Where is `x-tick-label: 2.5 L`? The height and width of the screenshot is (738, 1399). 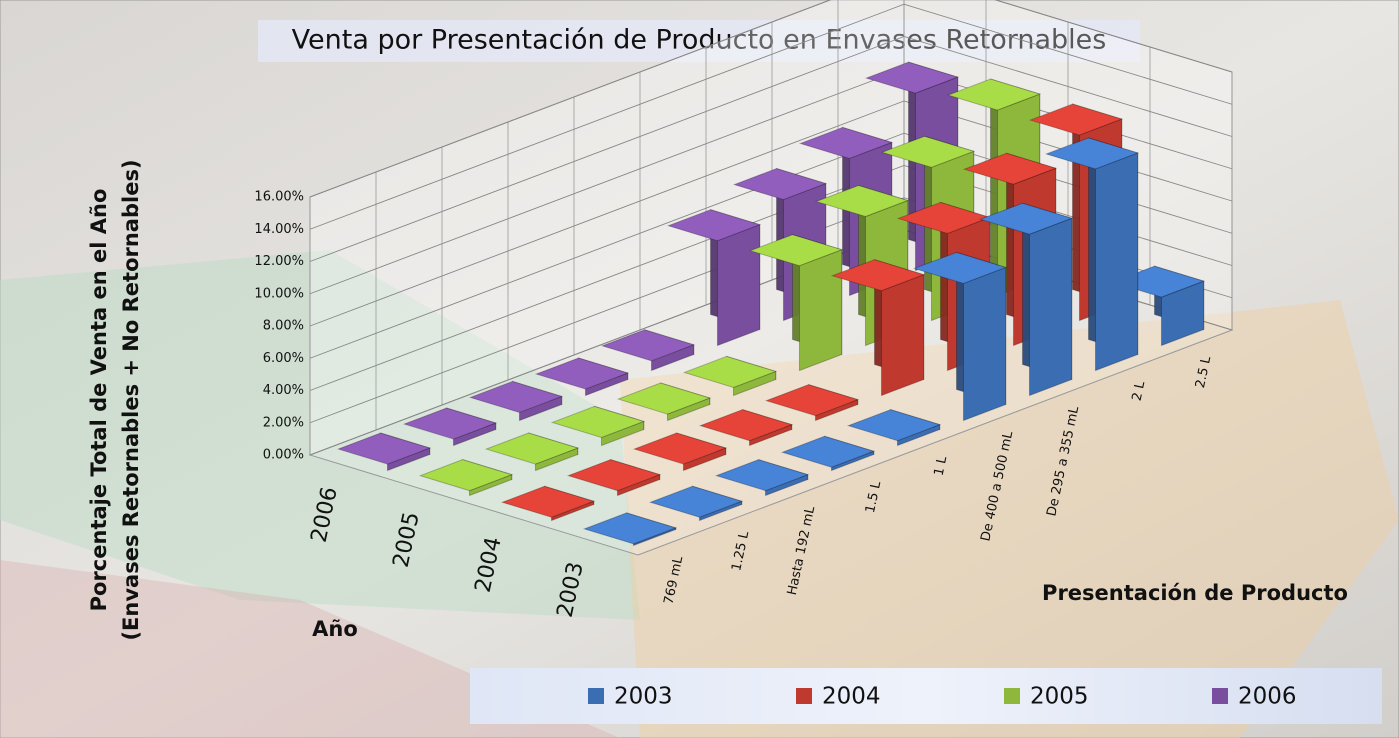 x-tick-label: 2.5 L is located at coordinates (1203, 371).